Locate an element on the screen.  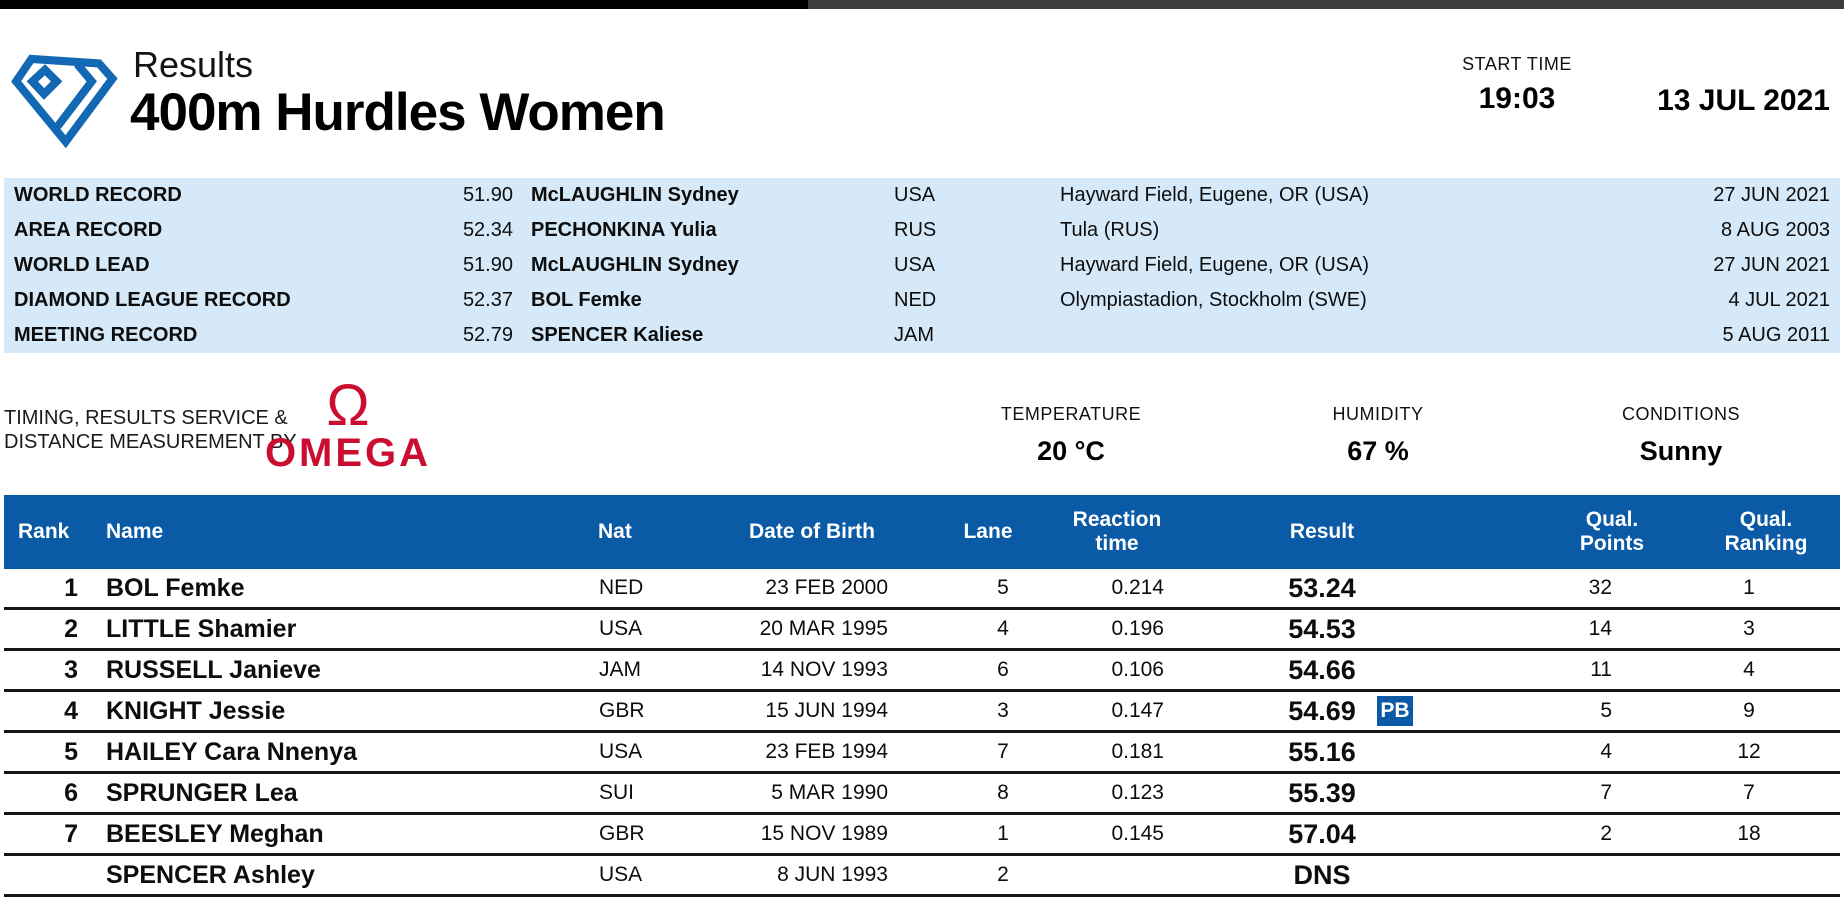
temperature-label: TEMPERATURE is located at coordinates (1071, 414).